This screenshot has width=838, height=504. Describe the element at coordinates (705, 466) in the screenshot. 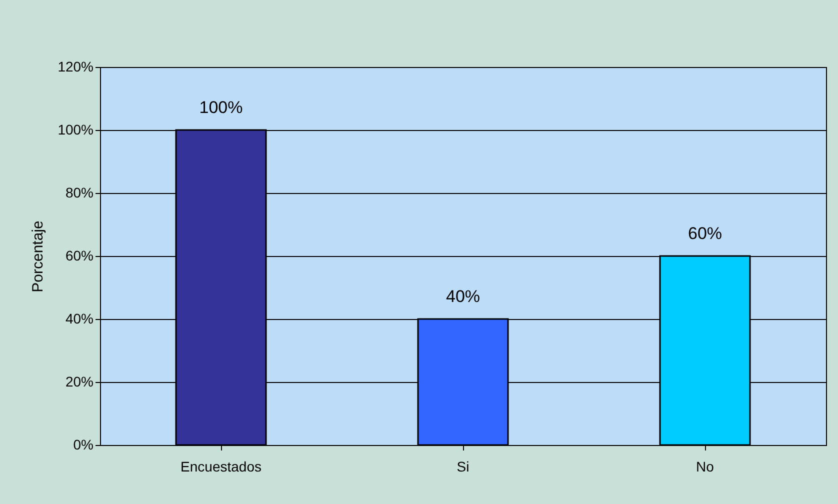

I see `x-tick-label: No` at that location.